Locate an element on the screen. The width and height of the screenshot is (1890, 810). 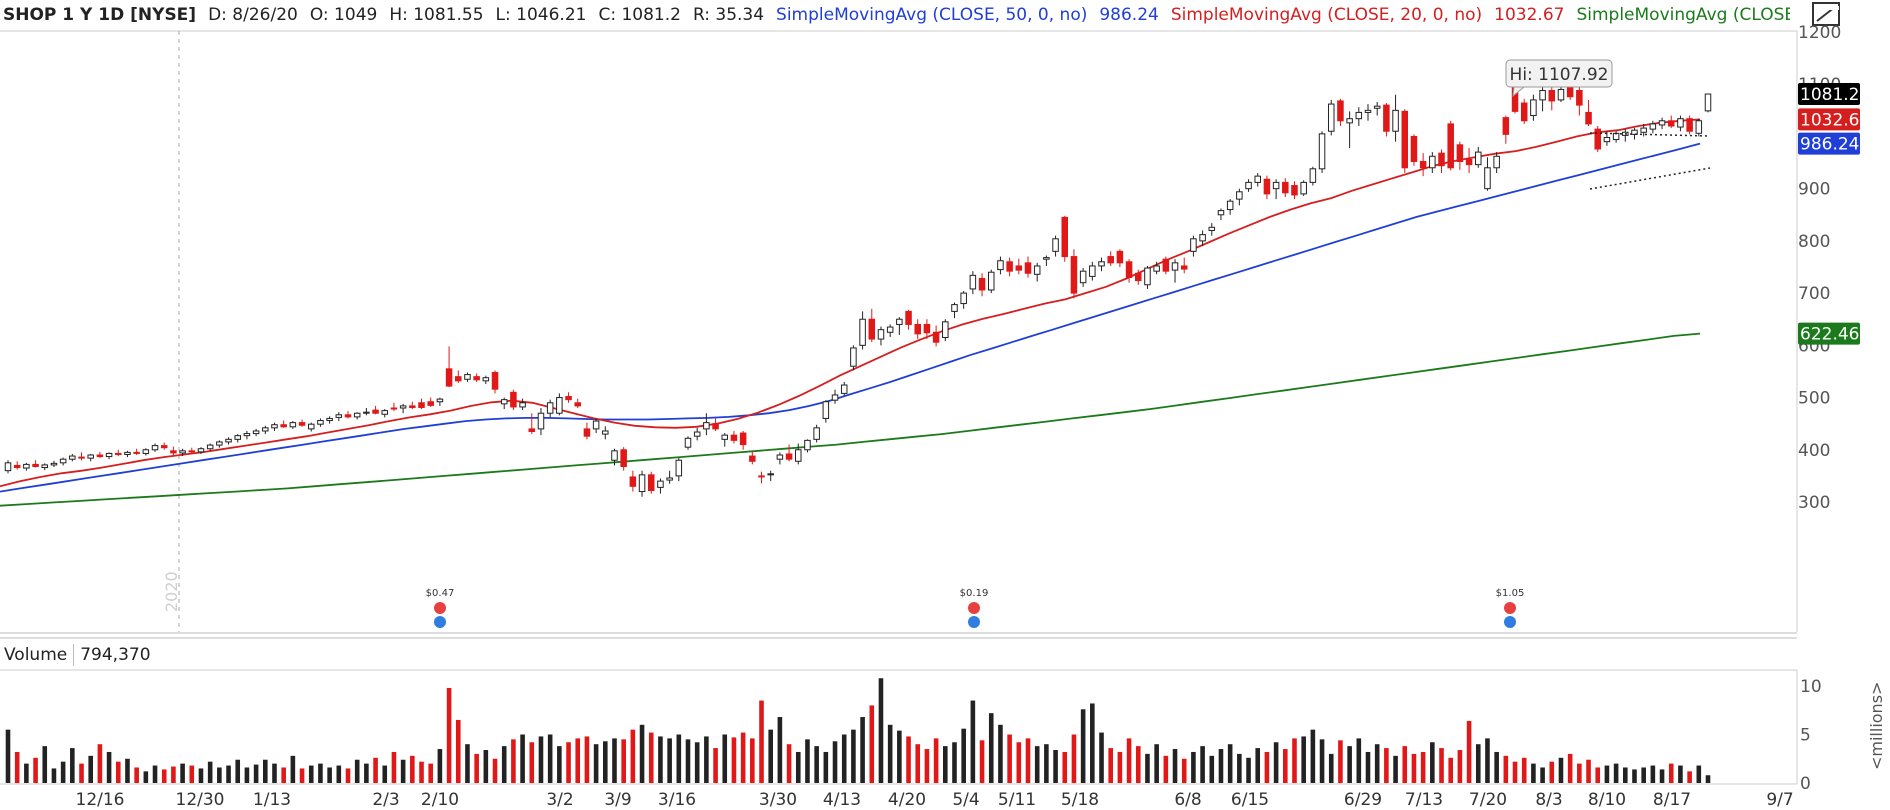
volume-tick-label: 10 is located at coordinates (1811, 687).